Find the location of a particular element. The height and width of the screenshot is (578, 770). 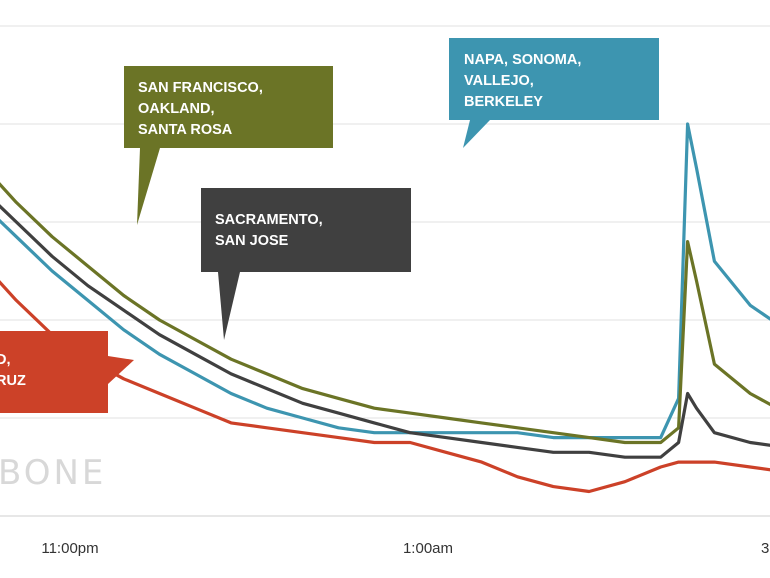

callout-0: SAN FRANCISCO, OAKLAND, SANTA ROSA is located at coordinates (228, 145).